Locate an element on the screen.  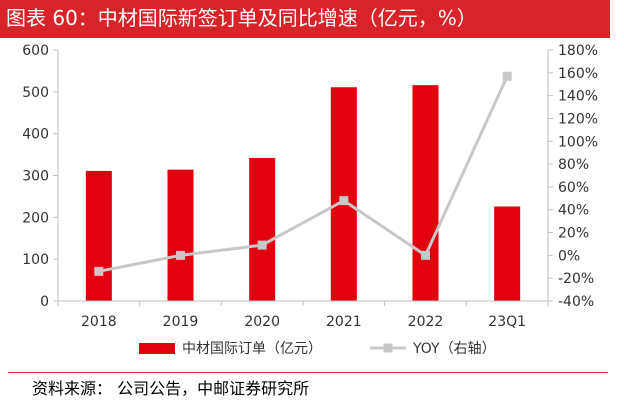
x-tick-label: 2020 is located at coordinates (262, 322).